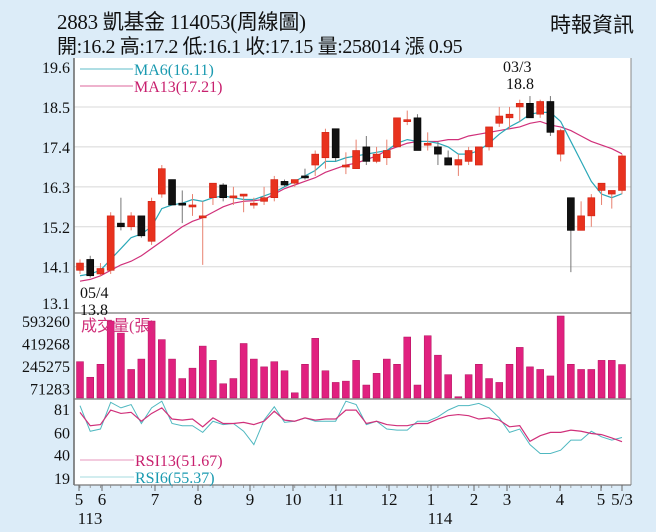 The height and width of the screenshot is (532, 656). I want to click on month-label: 7, so click(155, 499).